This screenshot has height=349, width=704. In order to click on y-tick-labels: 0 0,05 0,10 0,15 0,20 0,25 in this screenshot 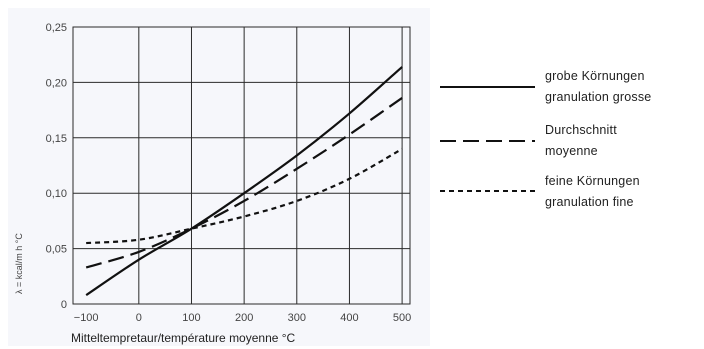, I will do `click(56, 166)`.